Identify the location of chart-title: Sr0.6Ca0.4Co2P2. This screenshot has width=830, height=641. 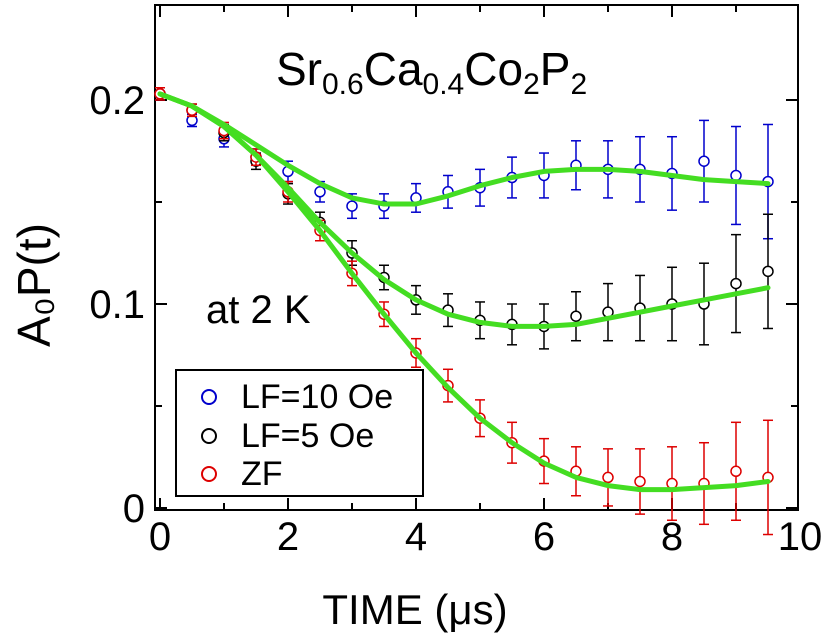
(432, 72).